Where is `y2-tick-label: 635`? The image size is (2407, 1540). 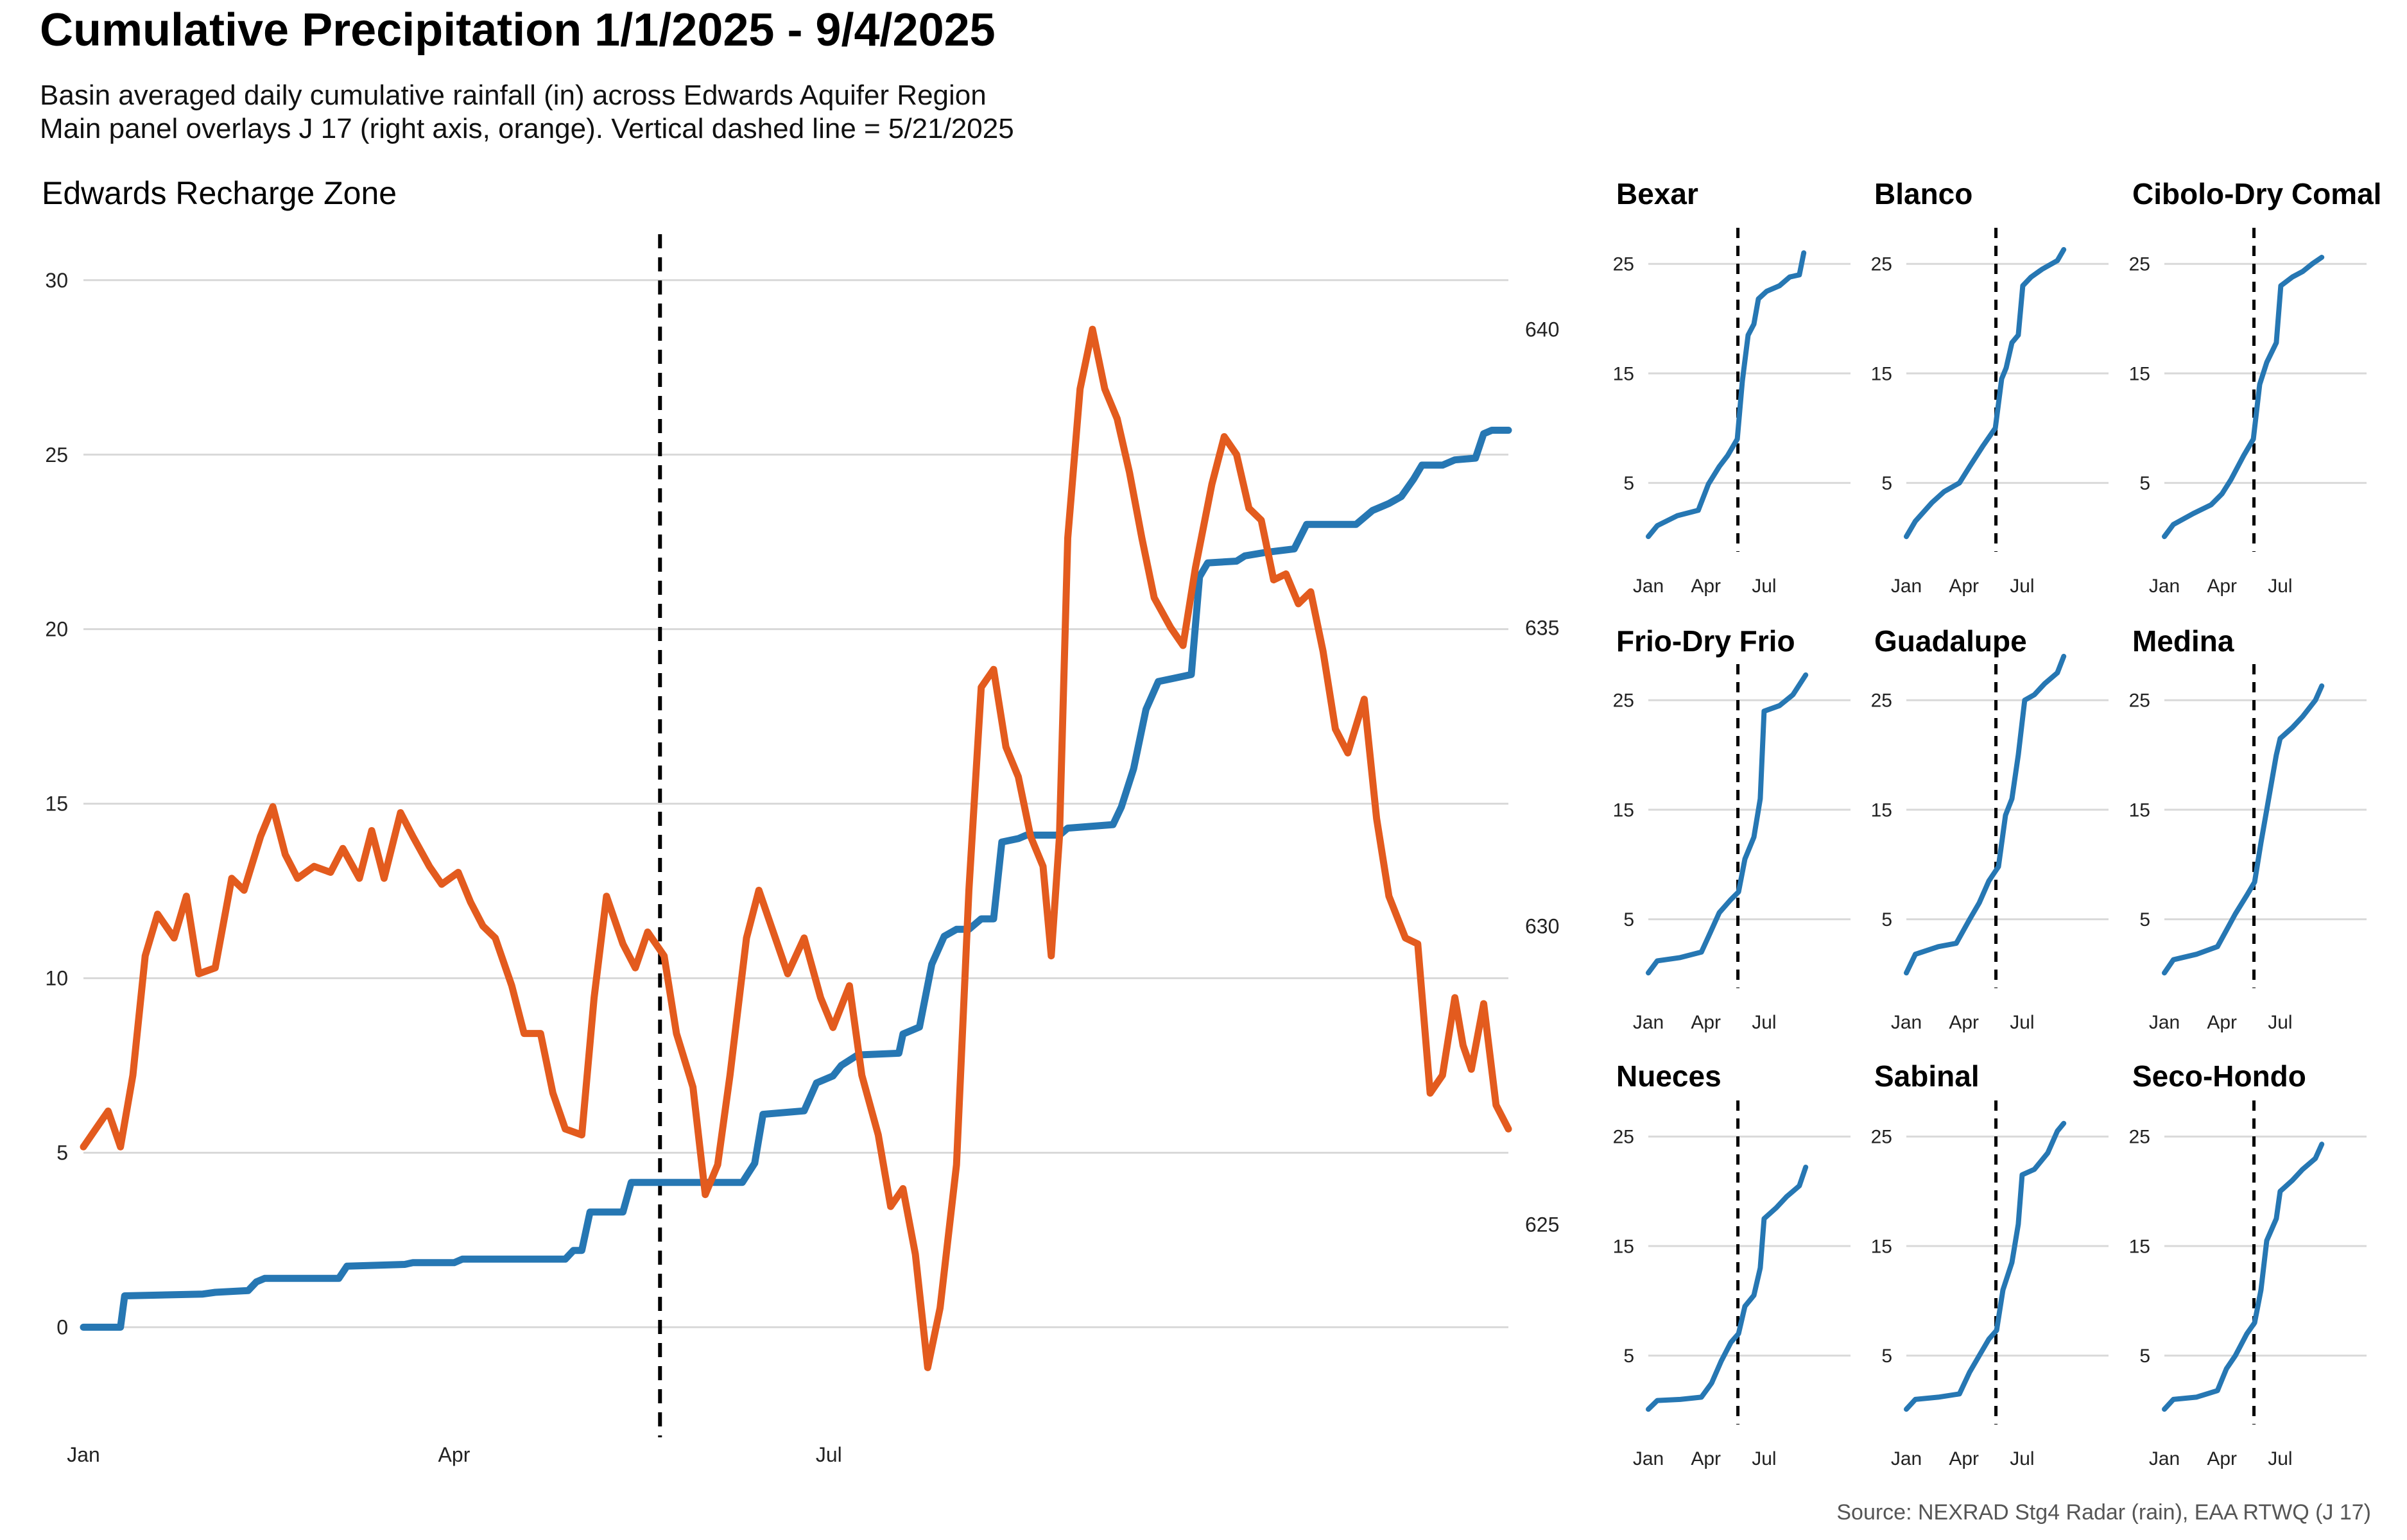 y2-tick-label: 635 is located at coordinates (1542, 628).